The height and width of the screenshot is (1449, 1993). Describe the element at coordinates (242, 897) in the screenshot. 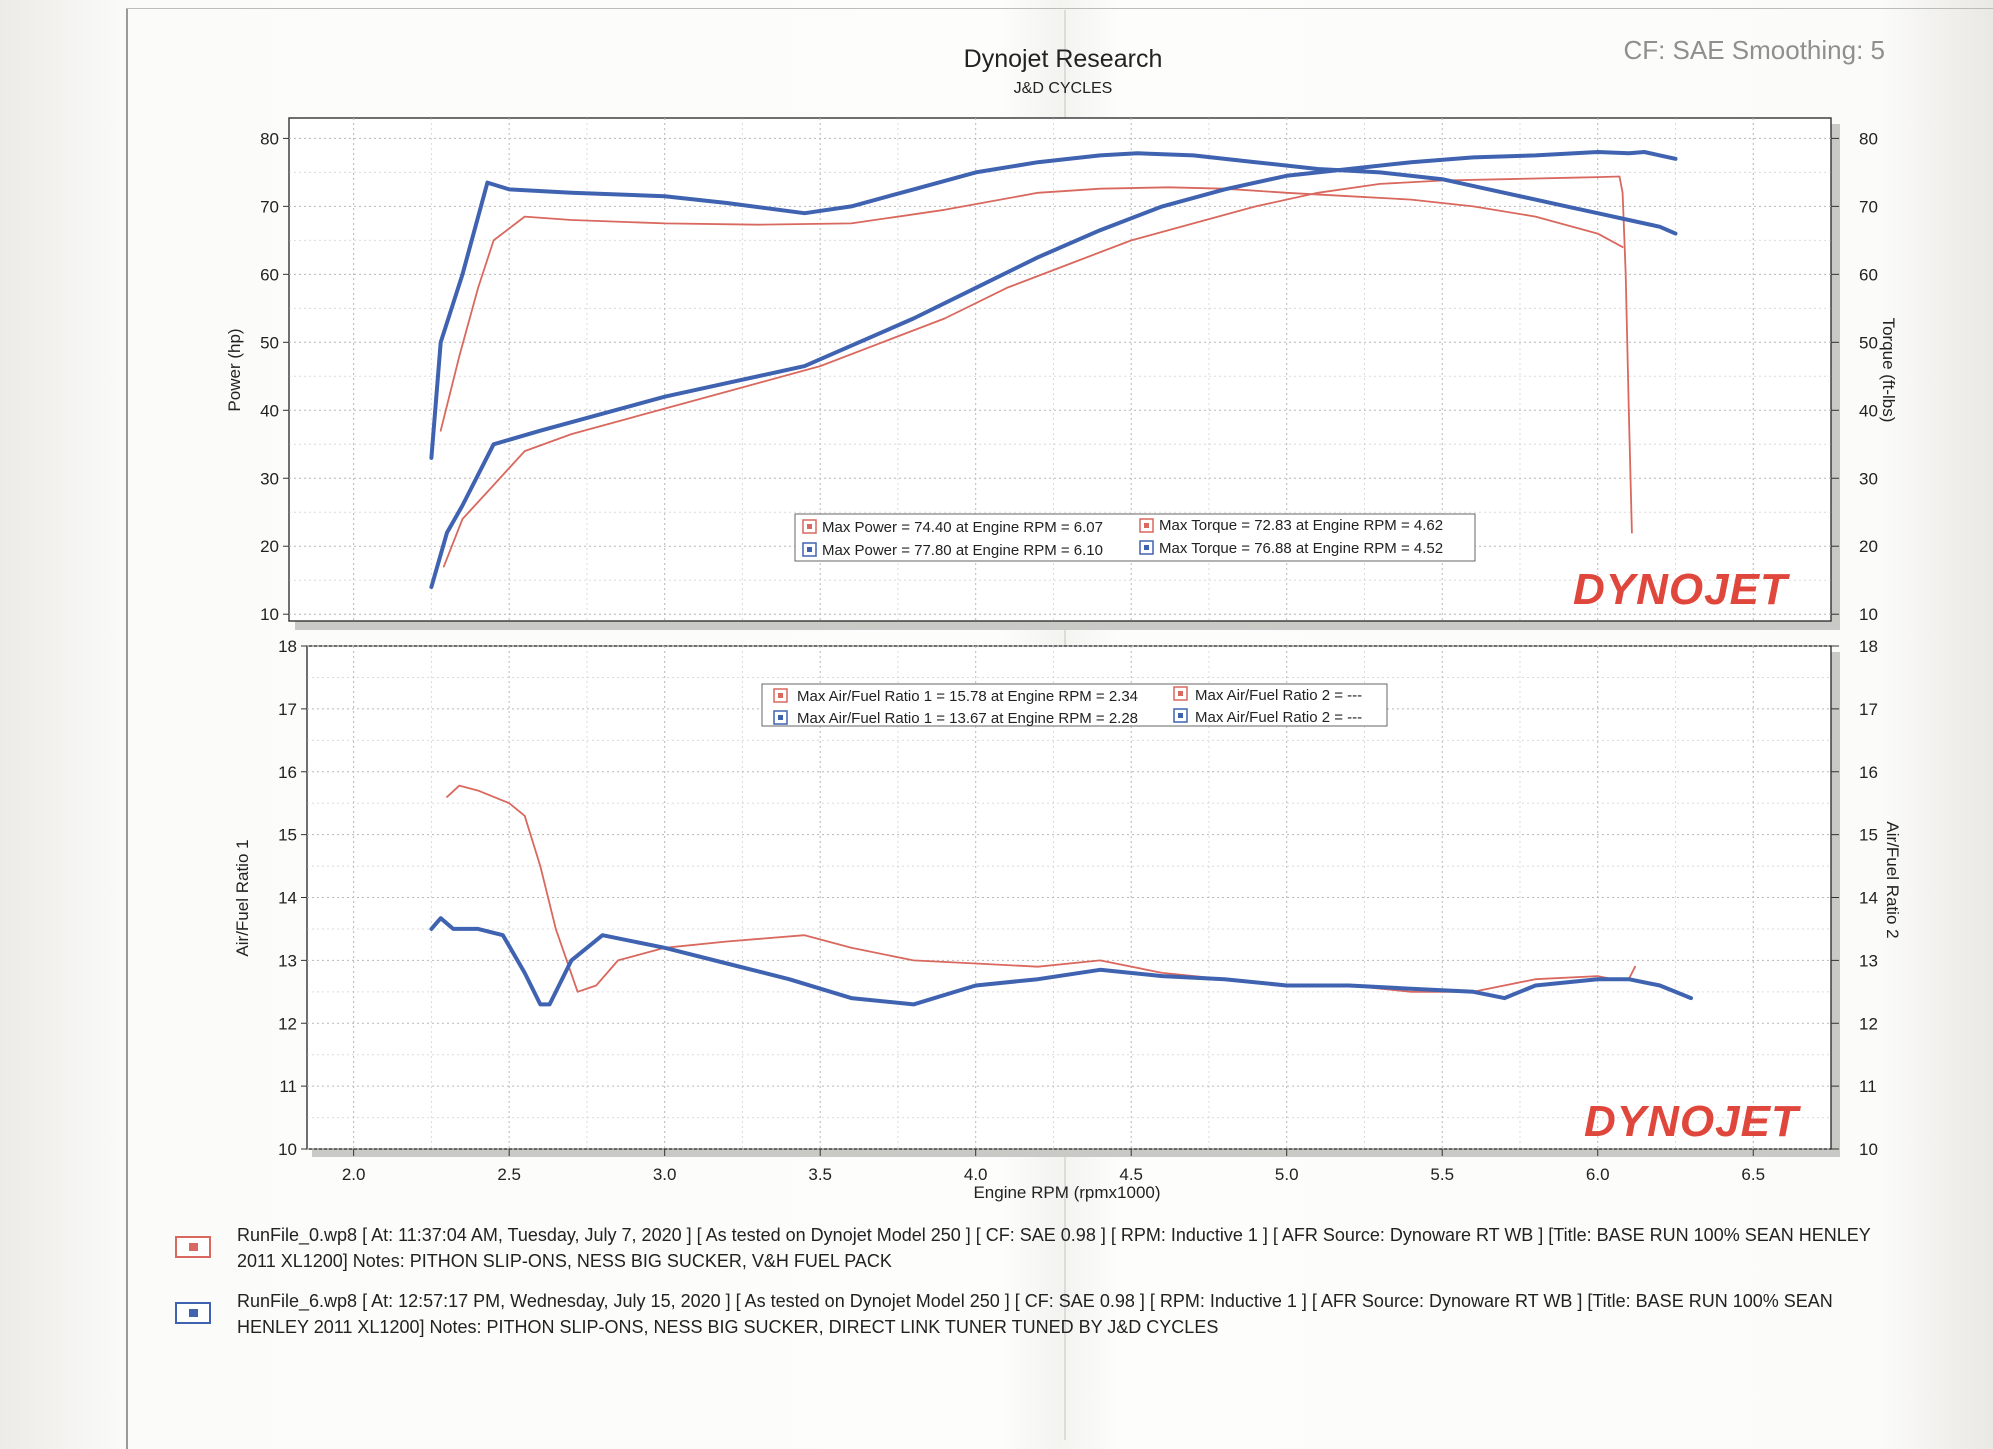

I see `bottom-y-axis-label: Air/Fuel Ratio 1` at that location.